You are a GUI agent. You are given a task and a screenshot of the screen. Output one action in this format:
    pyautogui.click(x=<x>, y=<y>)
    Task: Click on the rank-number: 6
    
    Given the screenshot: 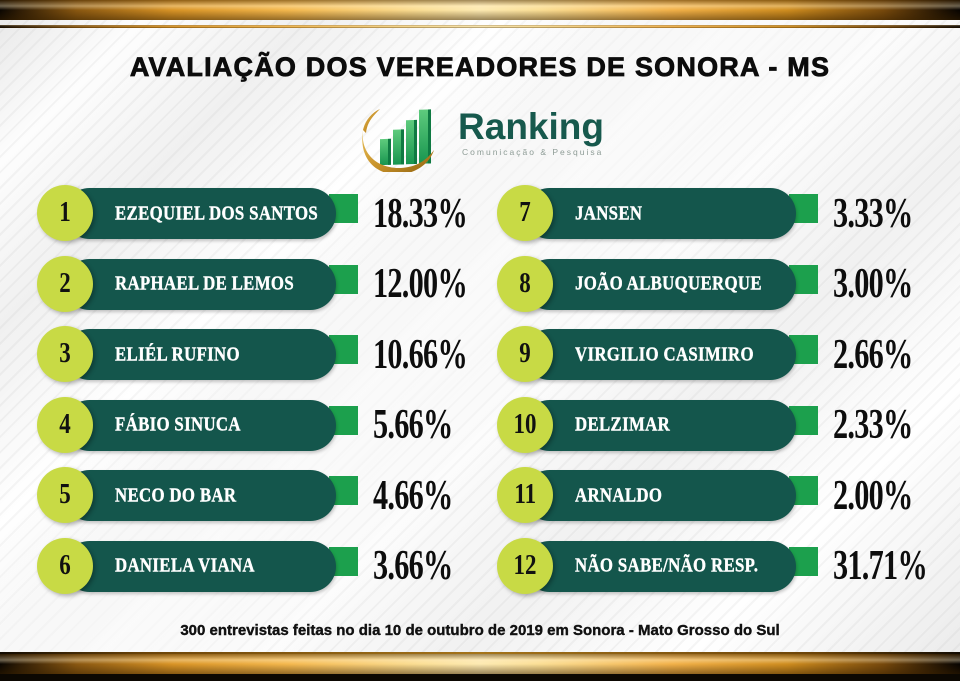 What is the action you would take?
    pyautogui.click(x=65, y=565)
    